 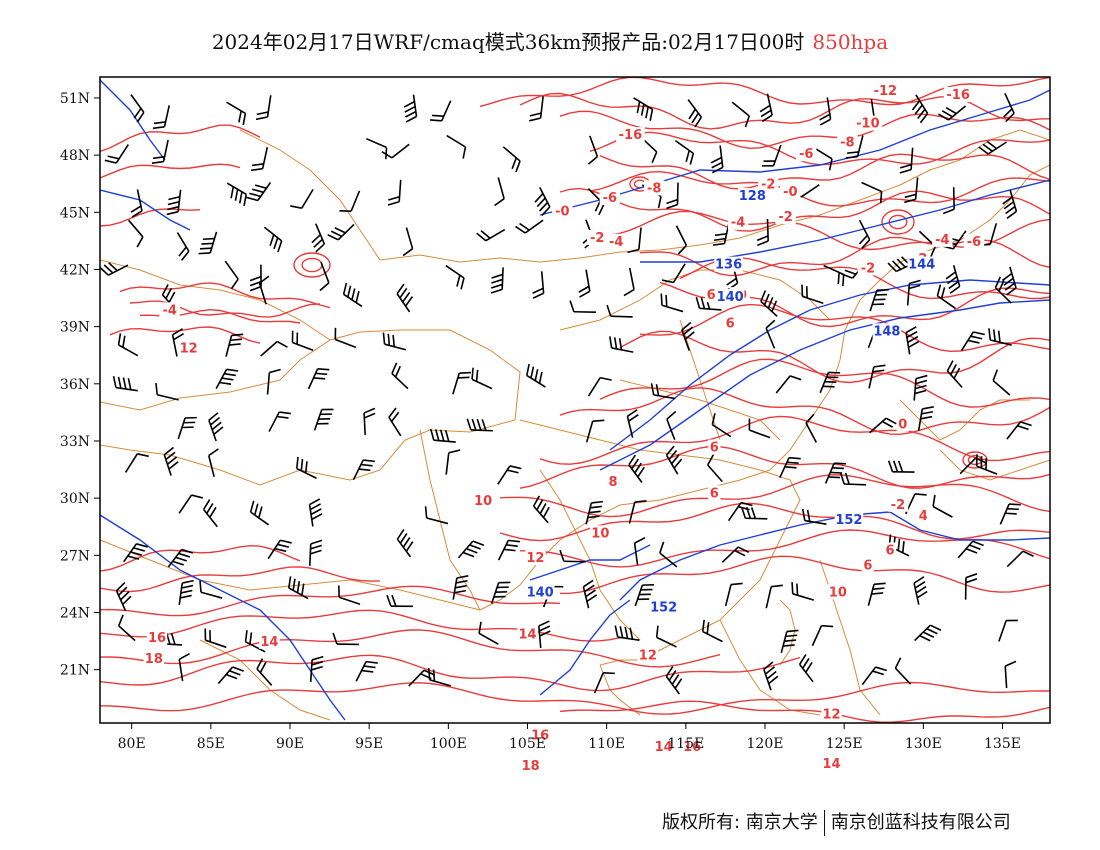 I want to click on lon-tick-label: 80E, so click(x=132, y=744).